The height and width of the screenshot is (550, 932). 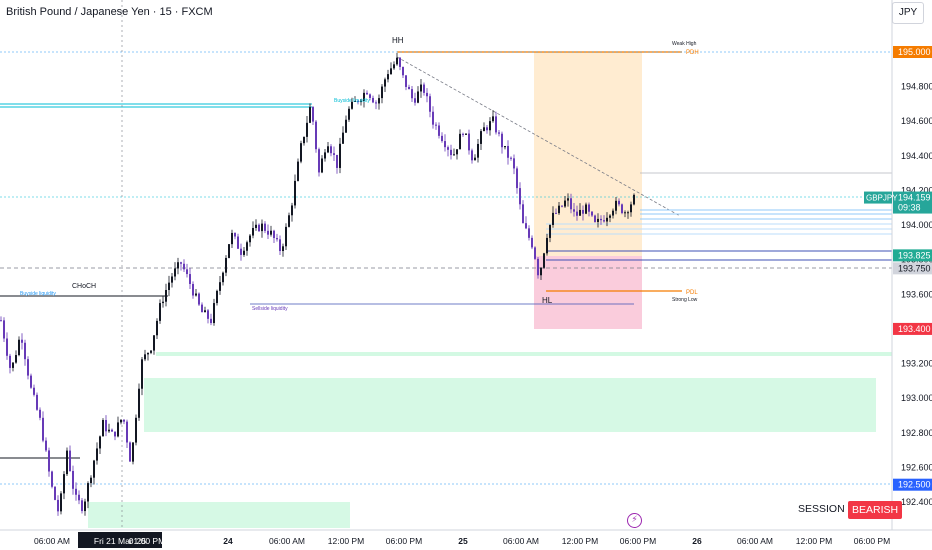 I want to click on trendline, so click(x=538, y=136).